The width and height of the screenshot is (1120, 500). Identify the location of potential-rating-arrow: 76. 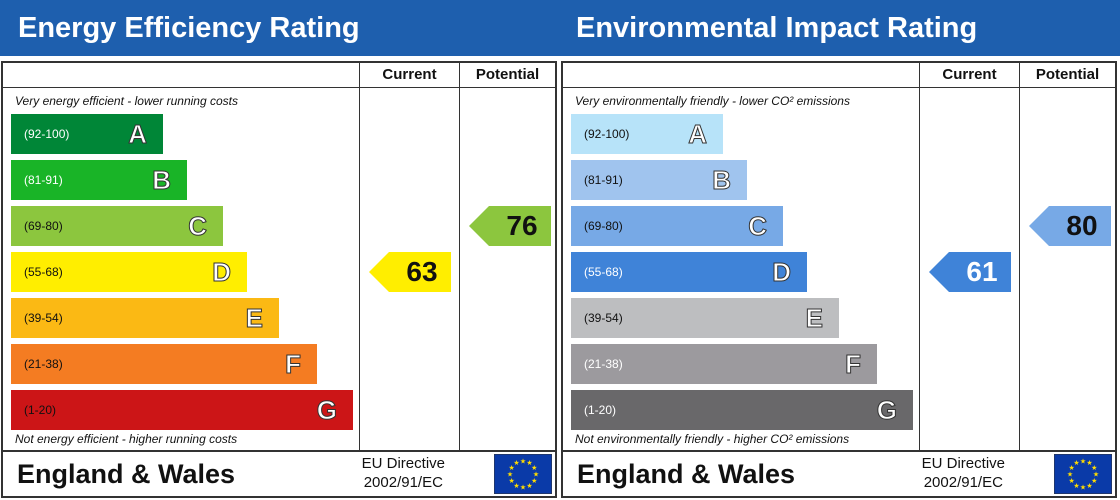
(510, 226).